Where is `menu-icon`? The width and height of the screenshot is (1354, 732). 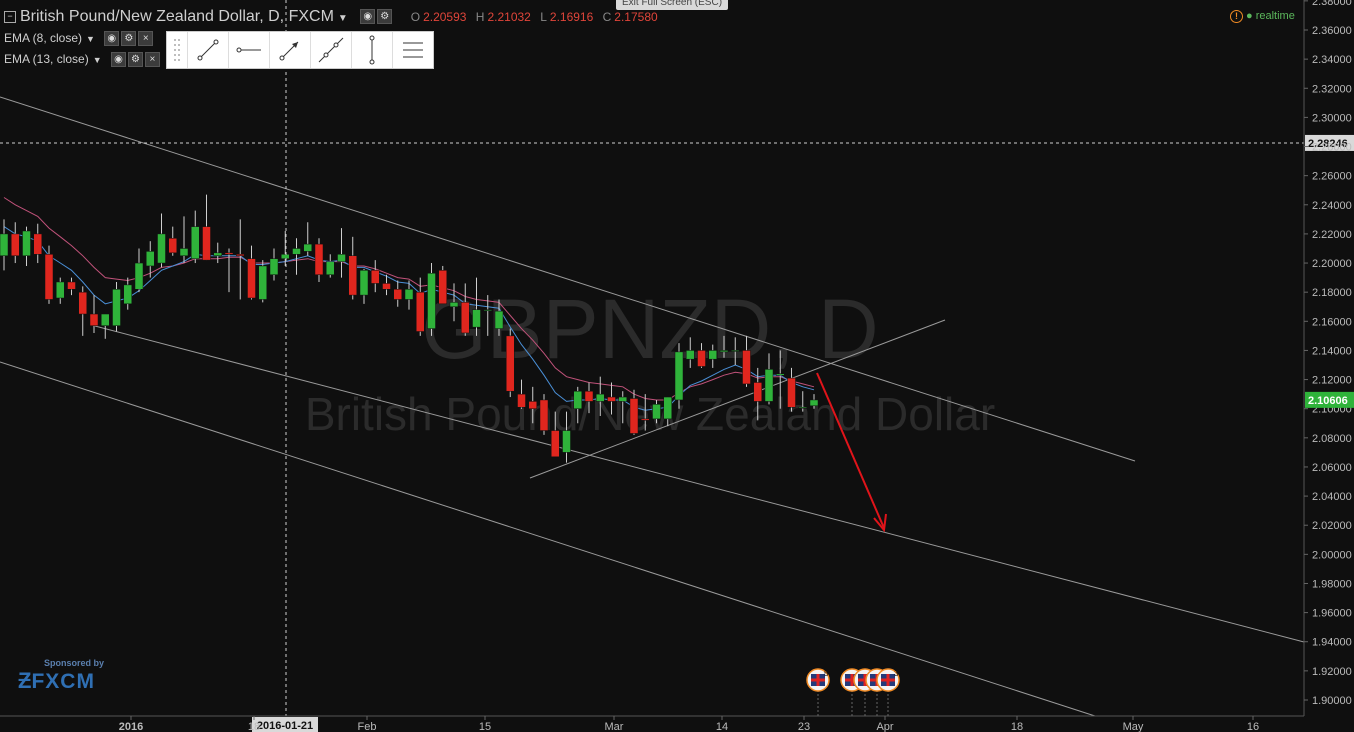
menu-icon is located at coordinates (413, 50).